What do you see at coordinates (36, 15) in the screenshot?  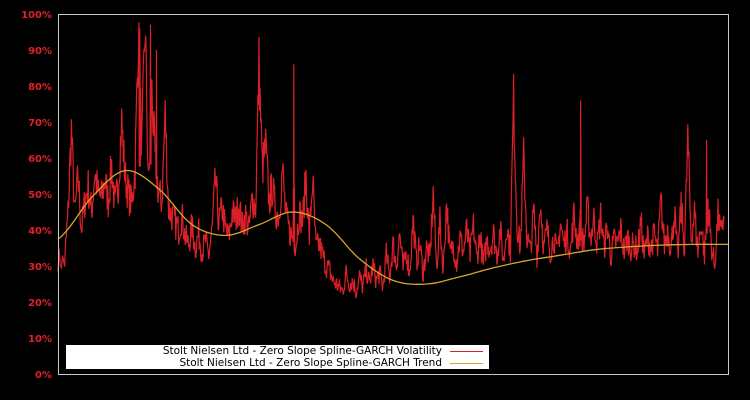 I see `y-tick-label: 100%` at bounding box center [36, 15].